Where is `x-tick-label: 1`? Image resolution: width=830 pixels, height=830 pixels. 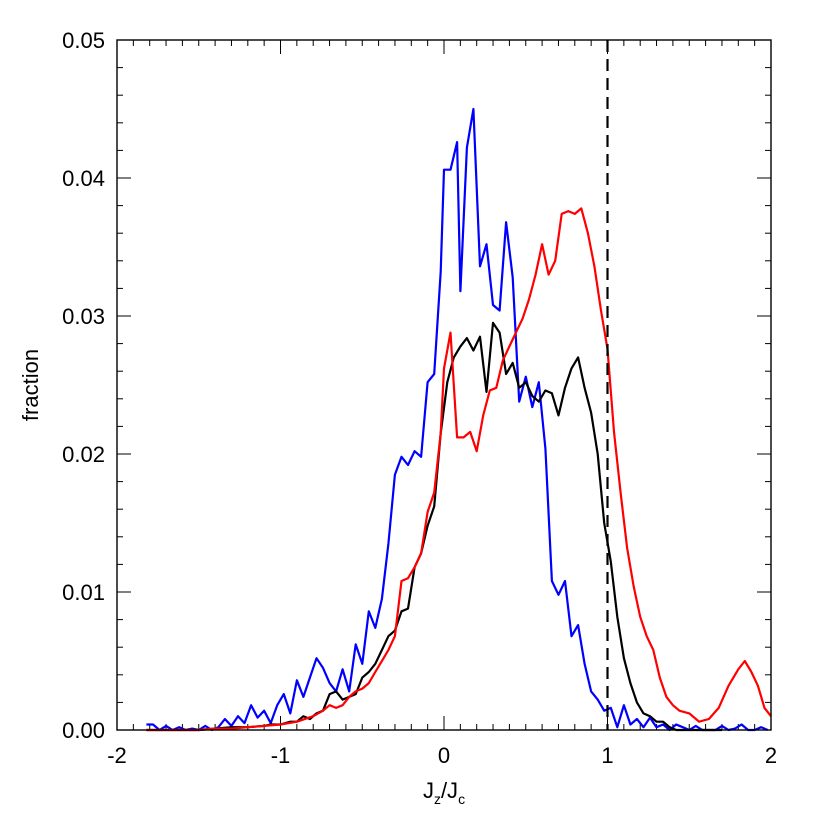
x-tick-label: 1 is located at coordinates (607, 755).